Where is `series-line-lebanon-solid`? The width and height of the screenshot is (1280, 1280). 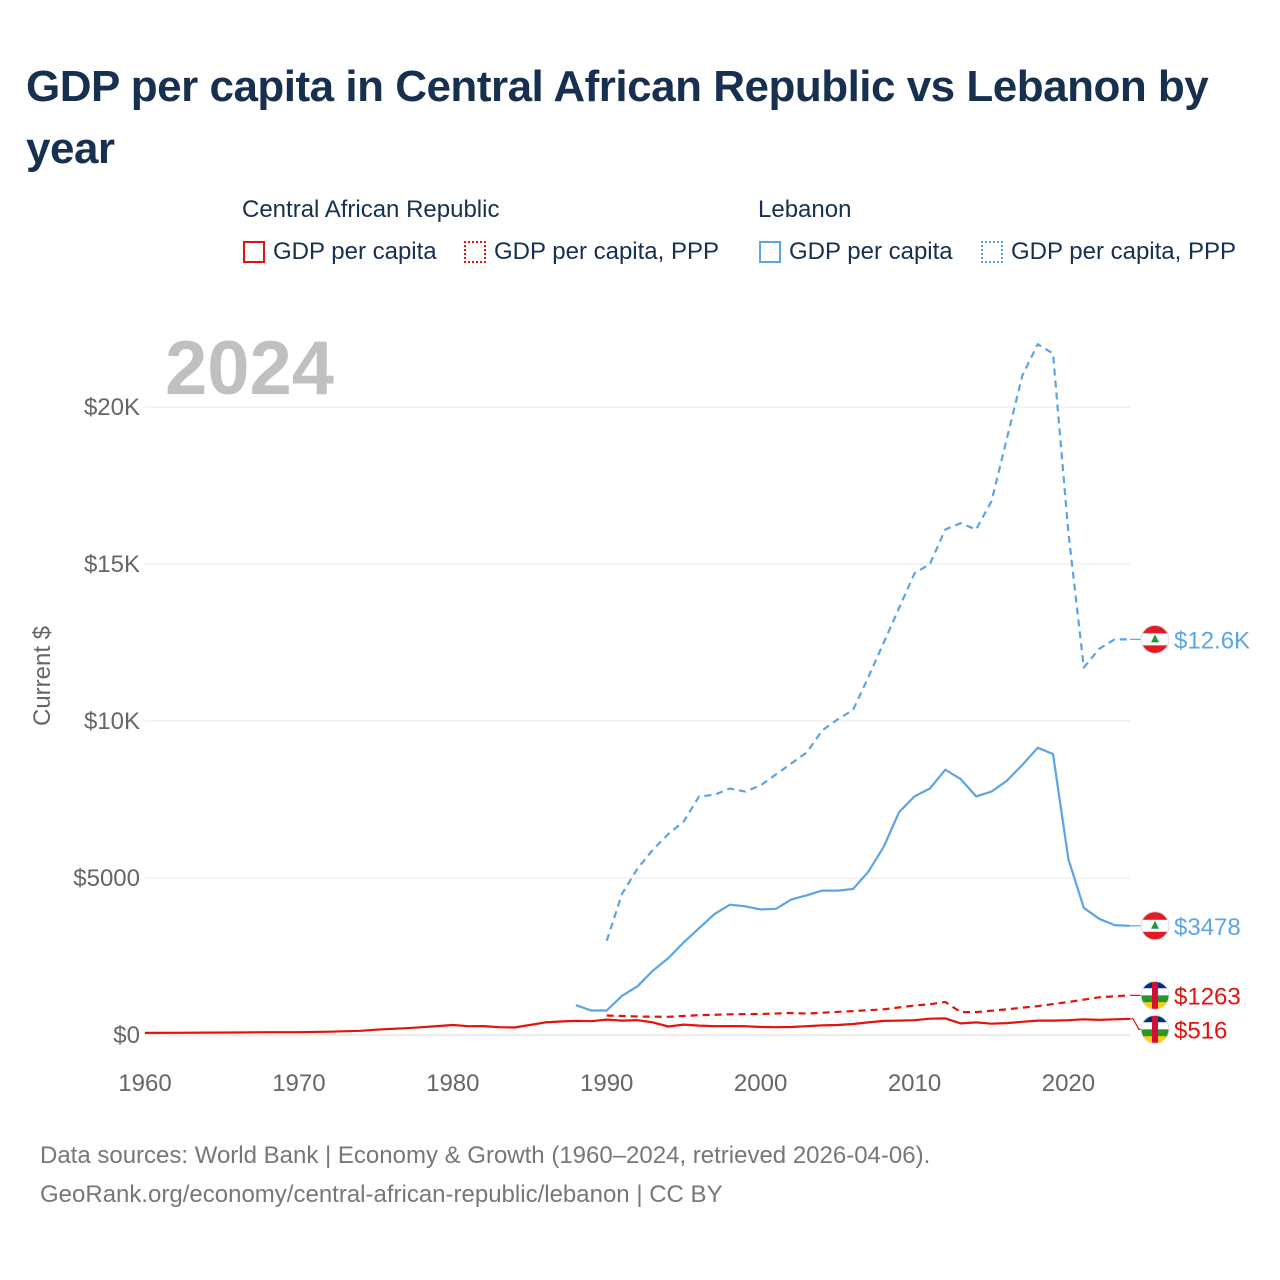 series-line-lebanon-solid is located at coordinates (853, 879).